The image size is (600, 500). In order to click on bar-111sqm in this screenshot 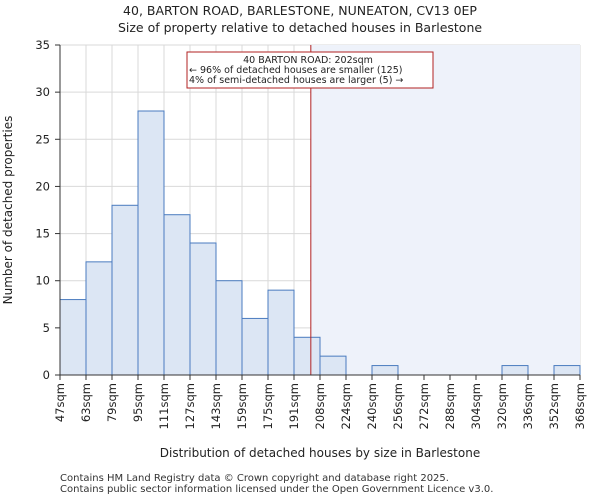, I will do `click(177, 295)`.